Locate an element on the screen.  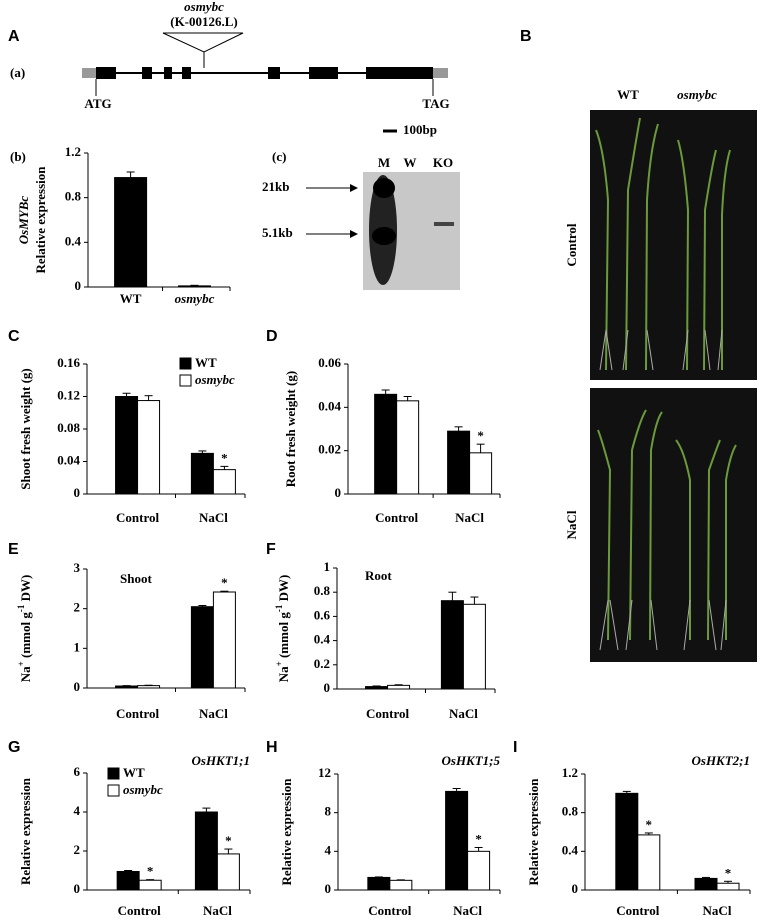
chart-title: OsHKT1;5 is located at coordinates (471, 760).